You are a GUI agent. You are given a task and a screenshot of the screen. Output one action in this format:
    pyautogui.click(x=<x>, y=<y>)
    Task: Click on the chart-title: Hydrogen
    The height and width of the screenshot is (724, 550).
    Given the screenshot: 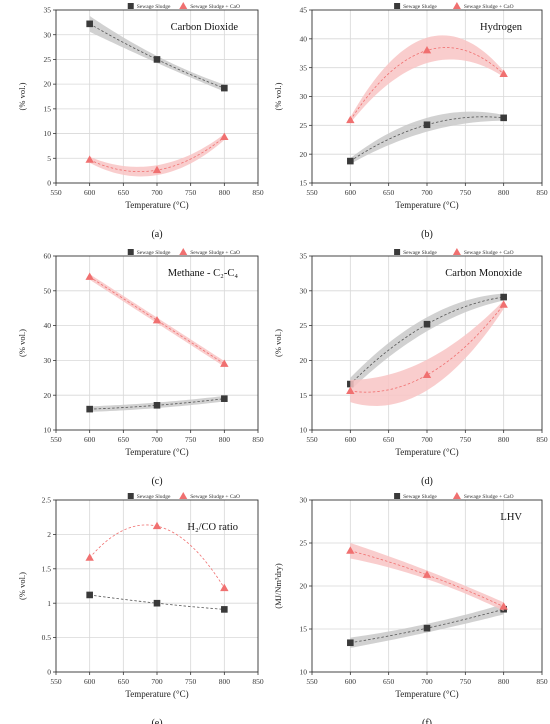 What is the action you would take?
    pyautogui.click(x=501, y=27)
    